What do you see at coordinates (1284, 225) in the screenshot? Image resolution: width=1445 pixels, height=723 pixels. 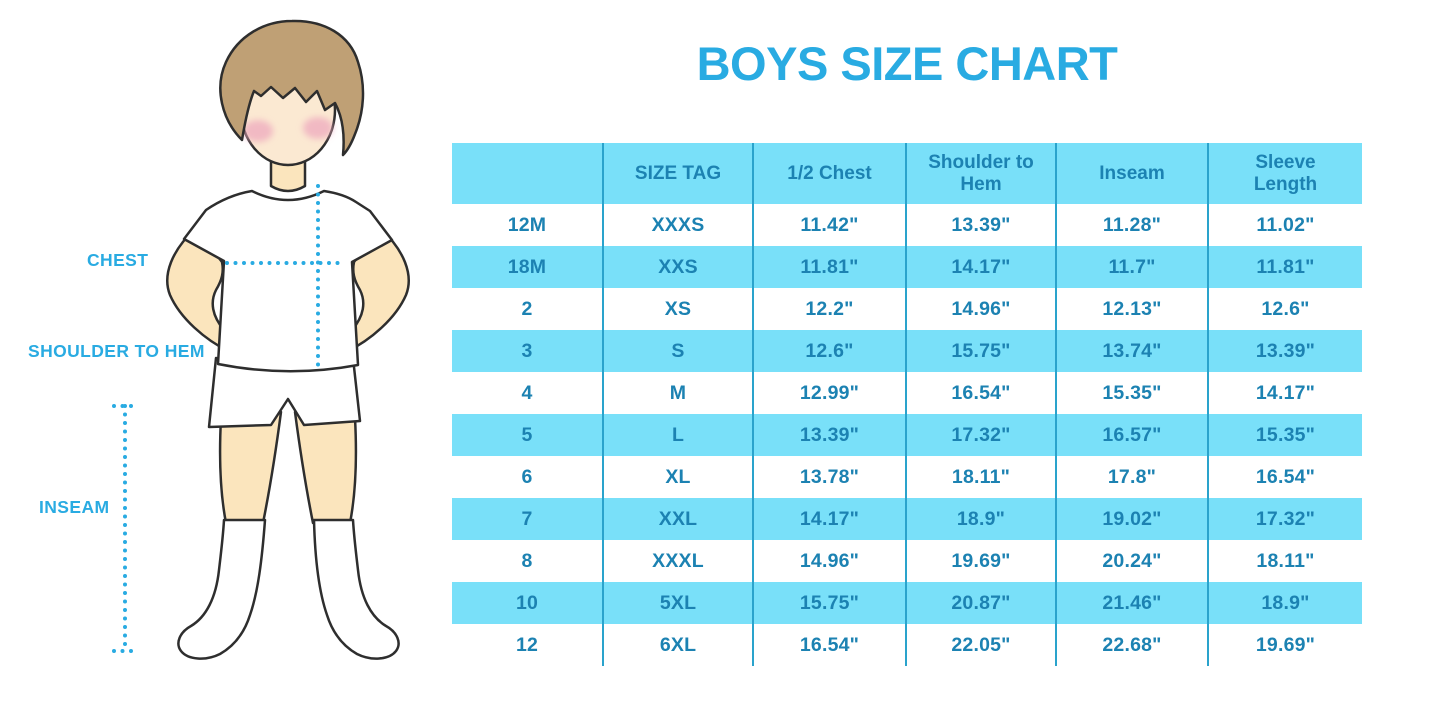 I see `measurement-cell: 11.02"` at bounding box center [1284, 225].